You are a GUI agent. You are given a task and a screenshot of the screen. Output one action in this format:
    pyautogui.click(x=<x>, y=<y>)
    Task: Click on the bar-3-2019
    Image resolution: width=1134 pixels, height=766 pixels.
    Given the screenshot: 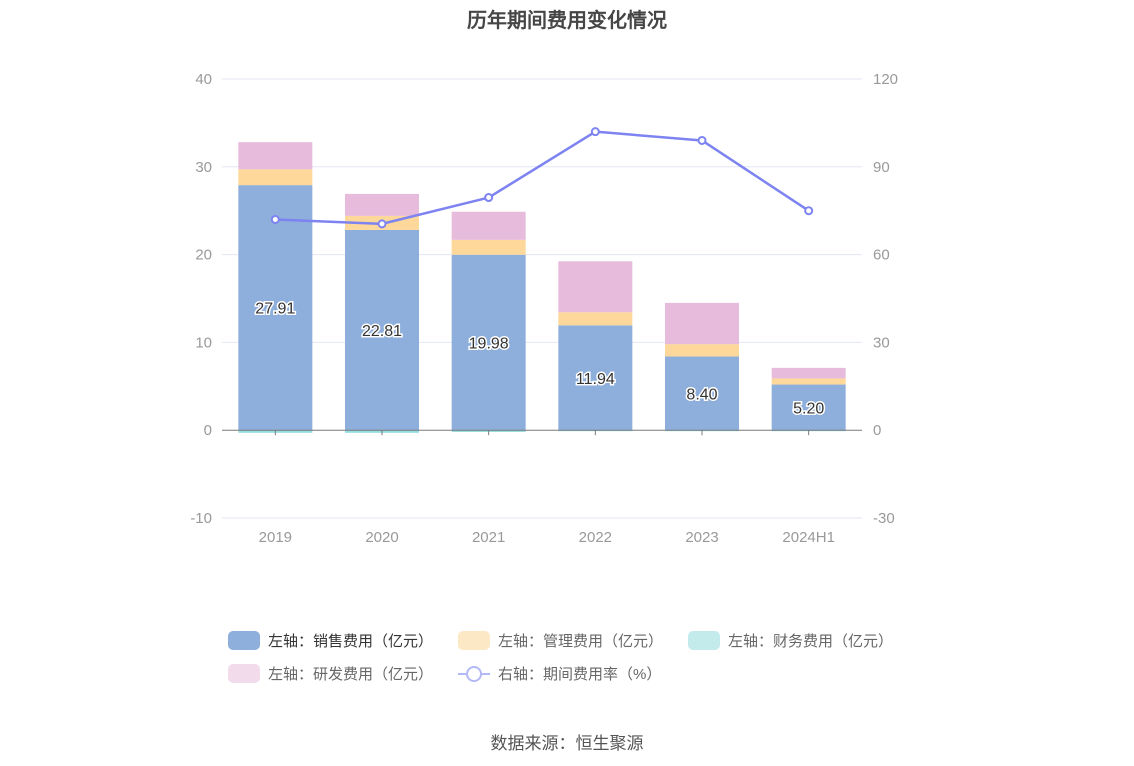 What is the action you would take?
    pyautogui.click(x=275, y=156)
    